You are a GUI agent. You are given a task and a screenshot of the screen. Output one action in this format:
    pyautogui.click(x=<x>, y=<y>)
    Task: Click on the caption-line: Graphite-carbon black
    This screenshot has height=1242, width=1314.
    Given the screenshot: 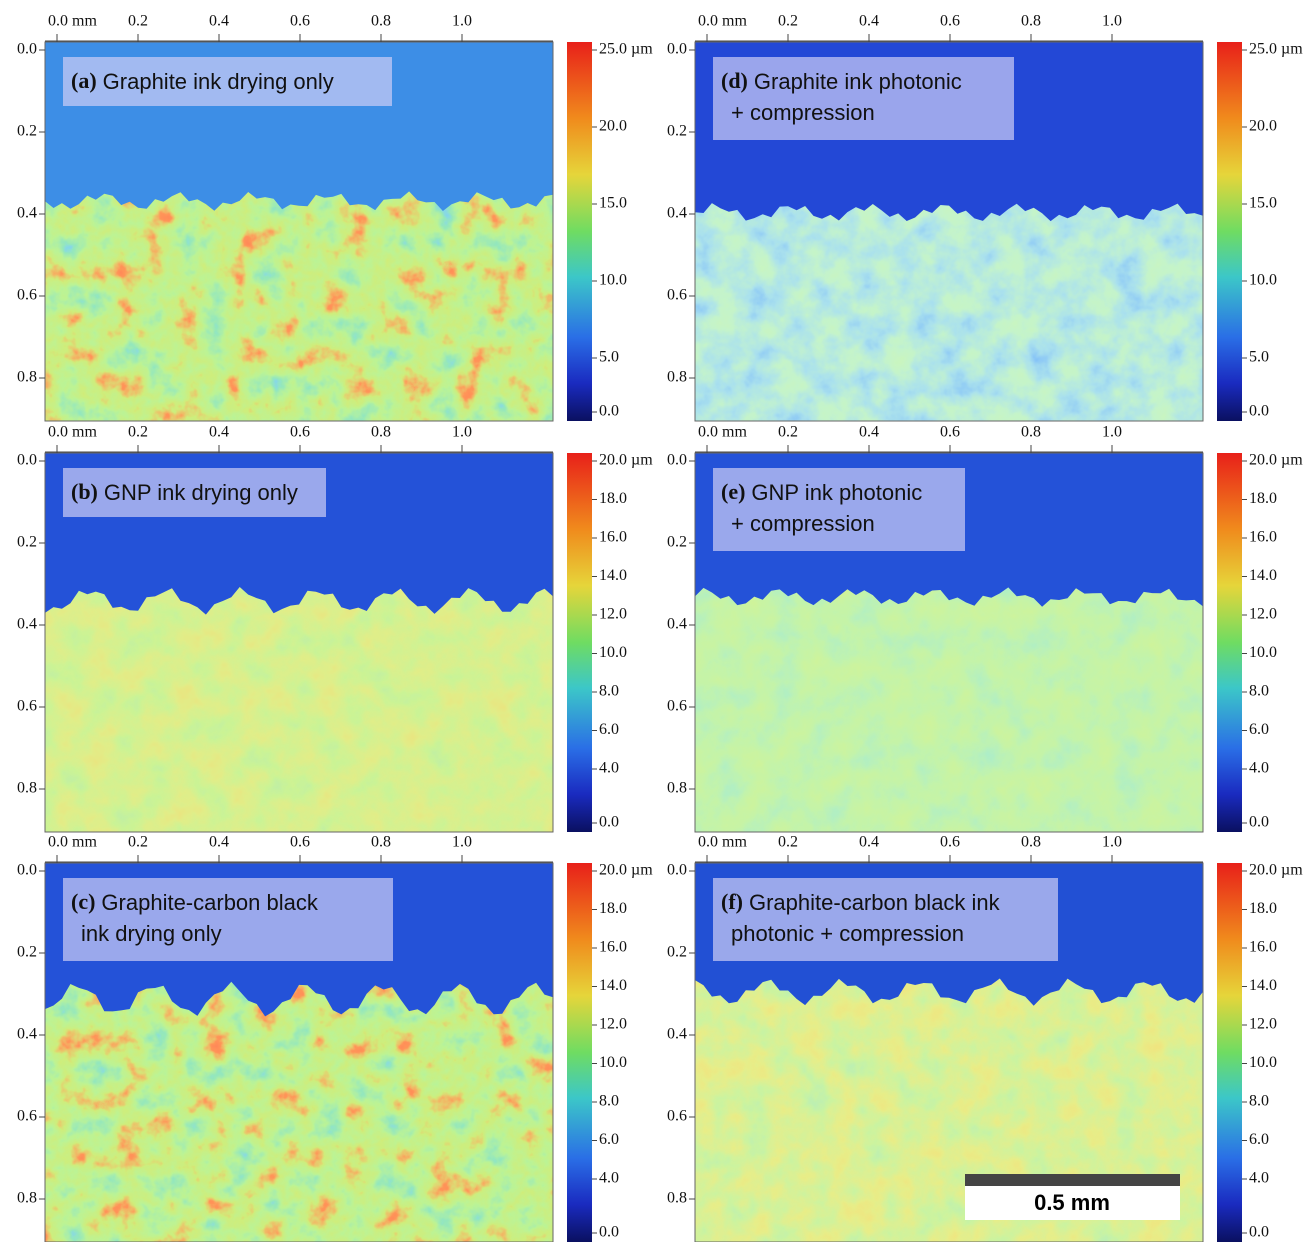 What is the action you would take?
    pyautogui.click(x=209, y=902)
    